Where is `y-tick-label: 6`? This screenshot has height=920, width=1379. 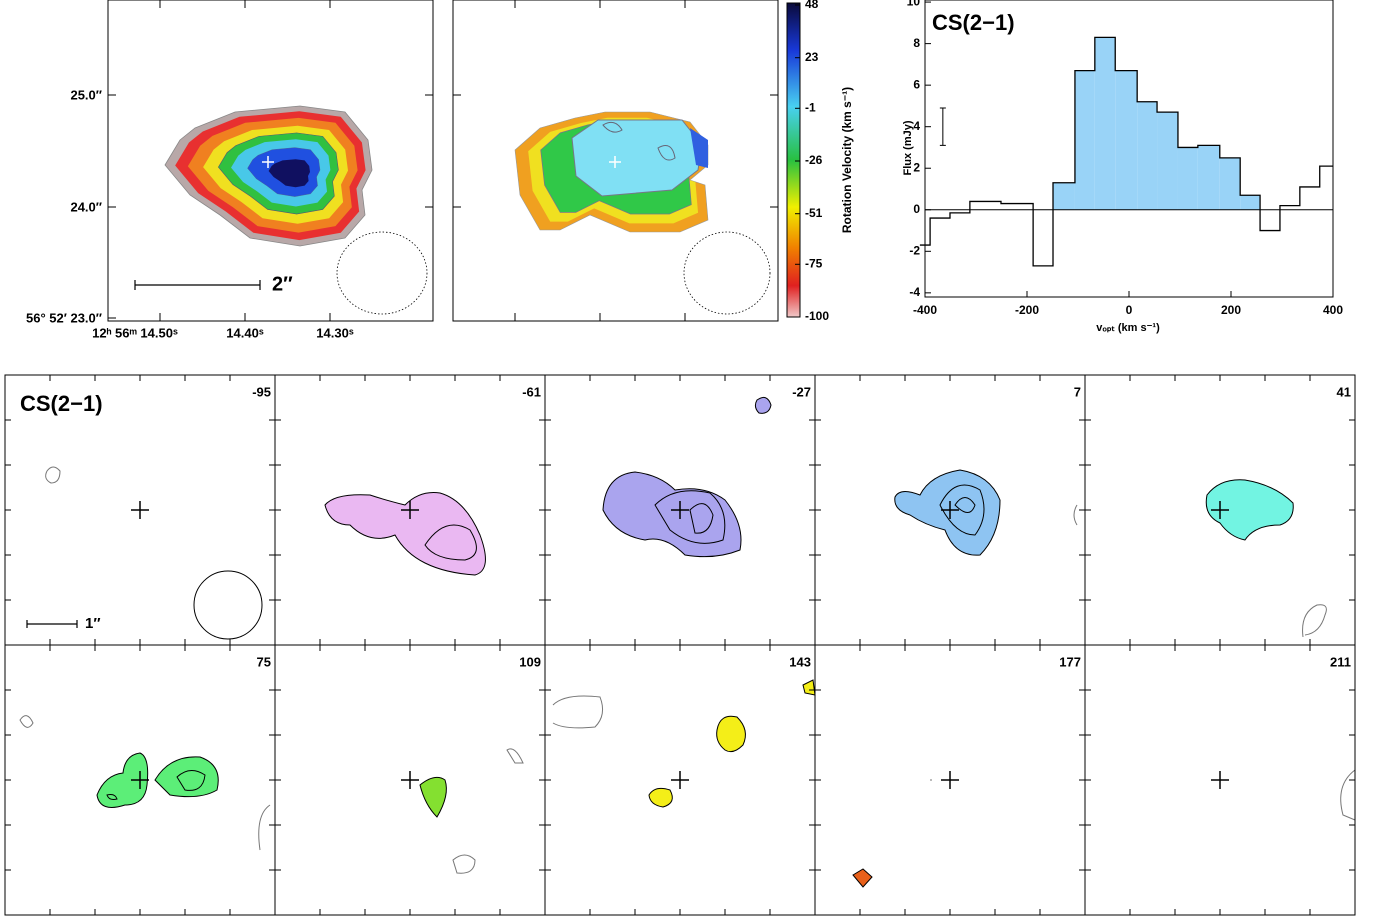
y-tick-label: 6 is located at coordinates (916, 84).